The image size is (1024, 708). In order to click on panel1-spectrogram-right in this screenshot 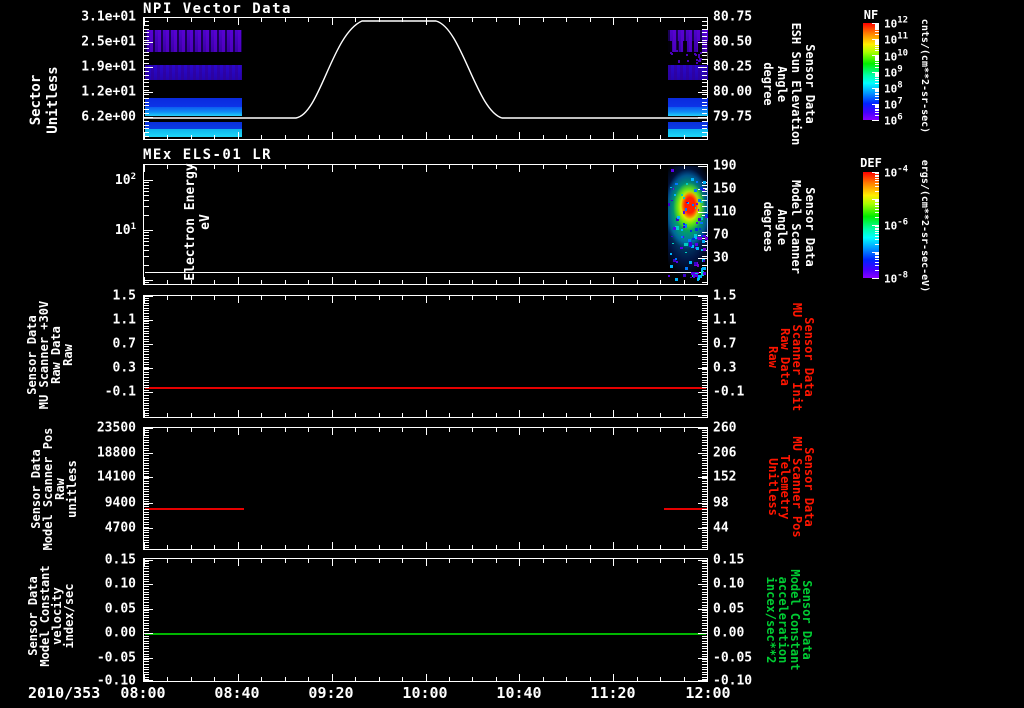, I will do `click(688, 79)`.